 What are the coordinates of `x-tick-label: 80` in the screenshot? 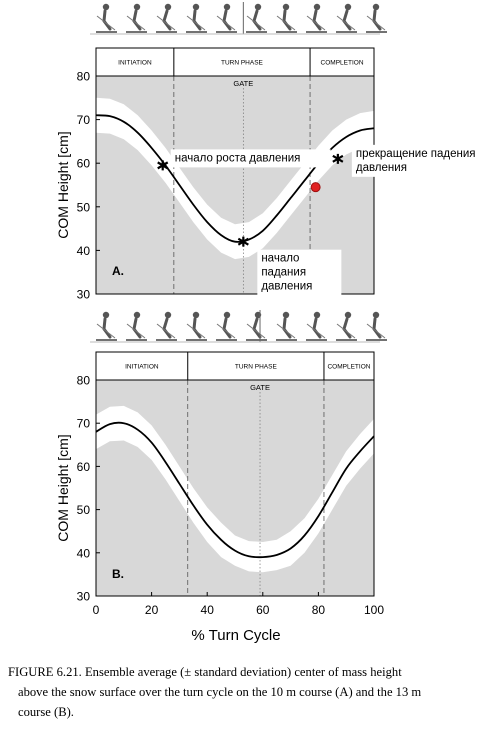 It's located at (319, 610).